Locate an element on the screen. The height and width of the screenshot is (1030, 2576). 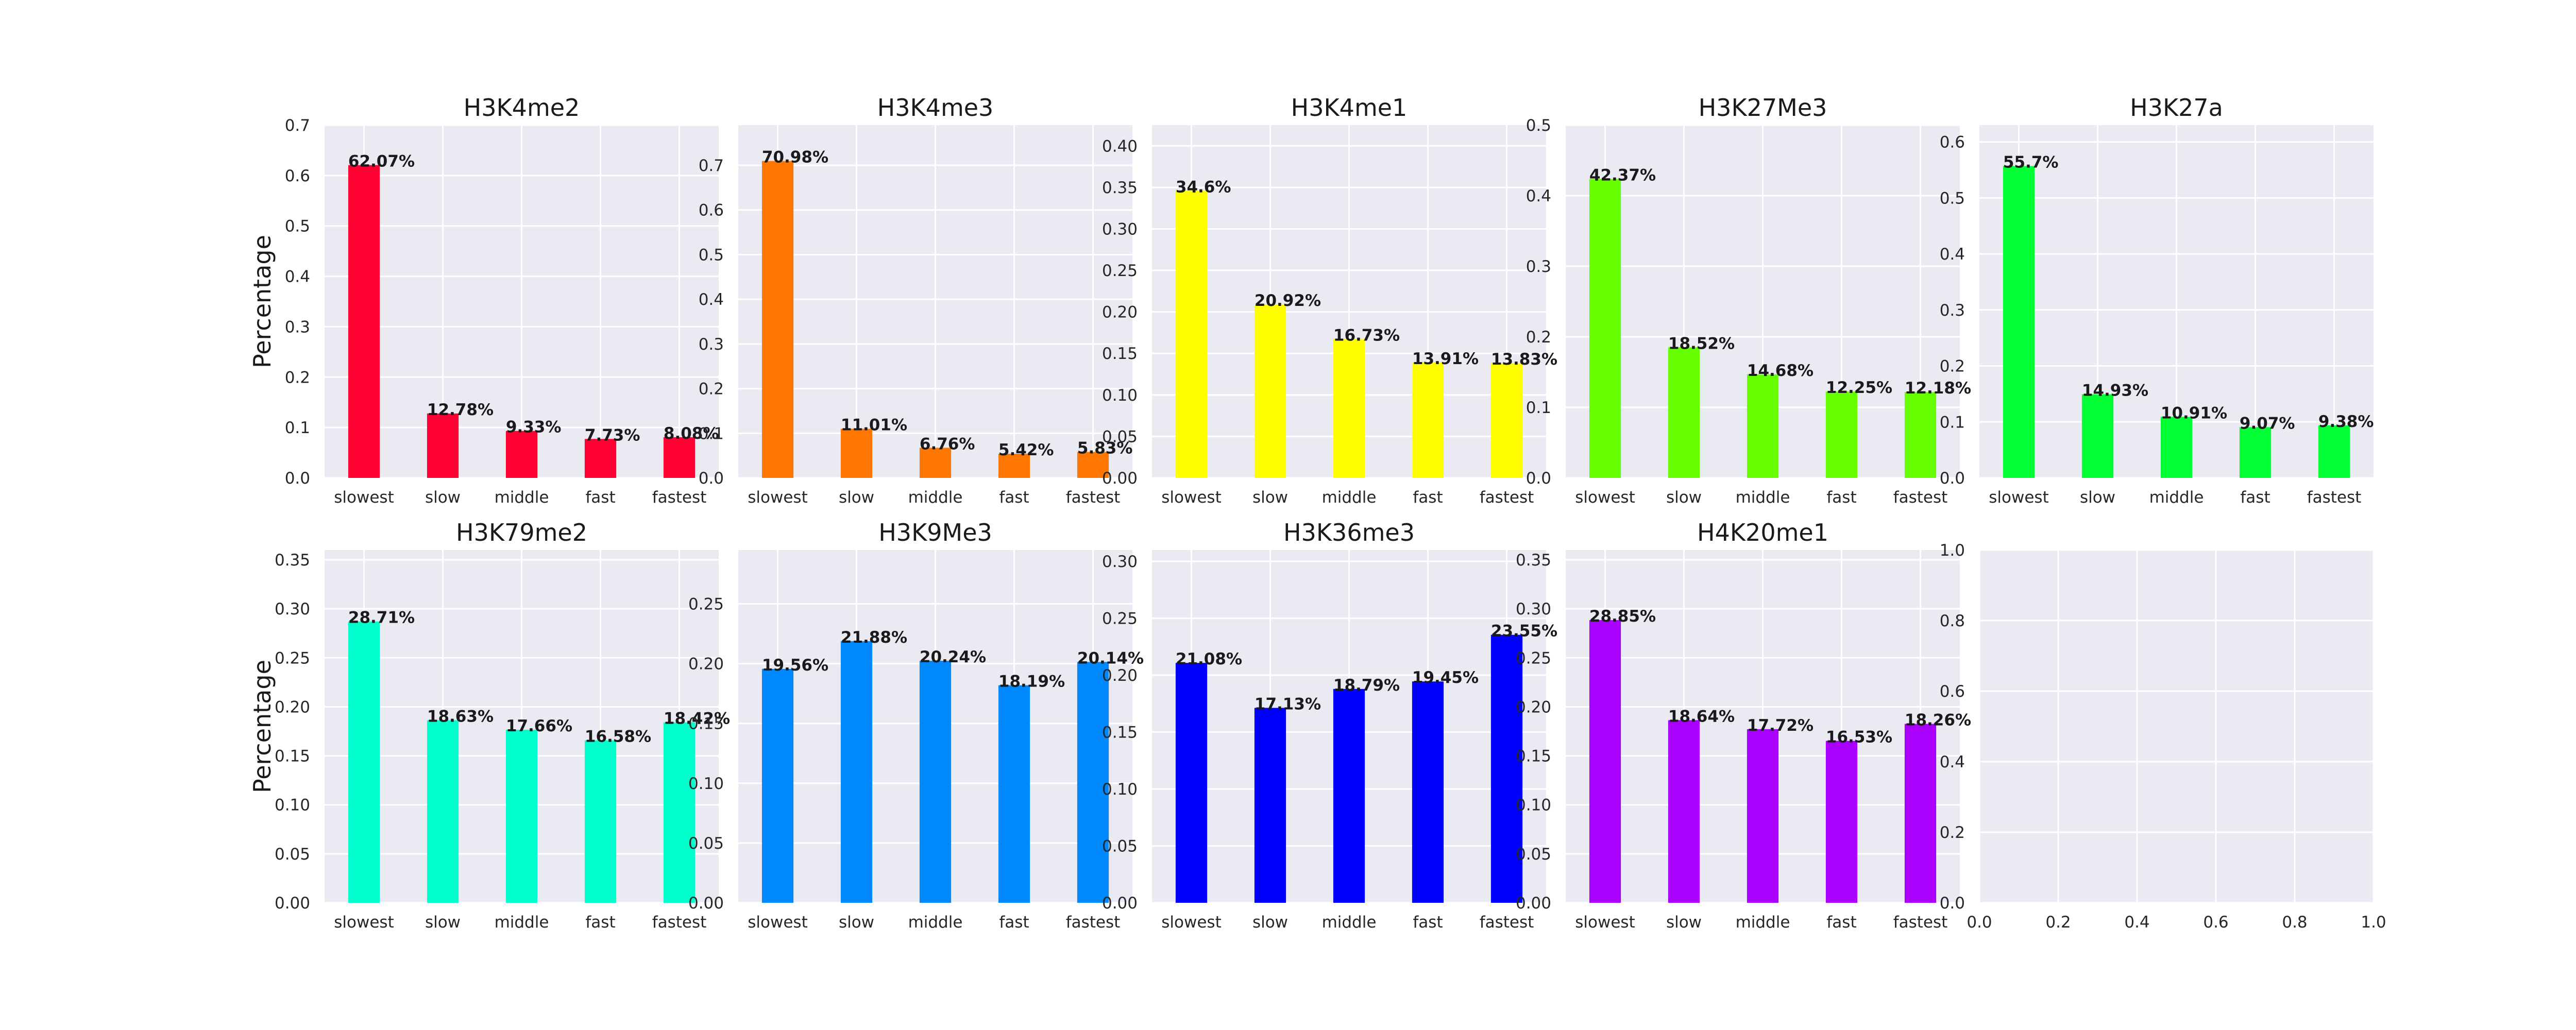
subplot-title: H4K20me1 is located at coordinates (1762, 532).